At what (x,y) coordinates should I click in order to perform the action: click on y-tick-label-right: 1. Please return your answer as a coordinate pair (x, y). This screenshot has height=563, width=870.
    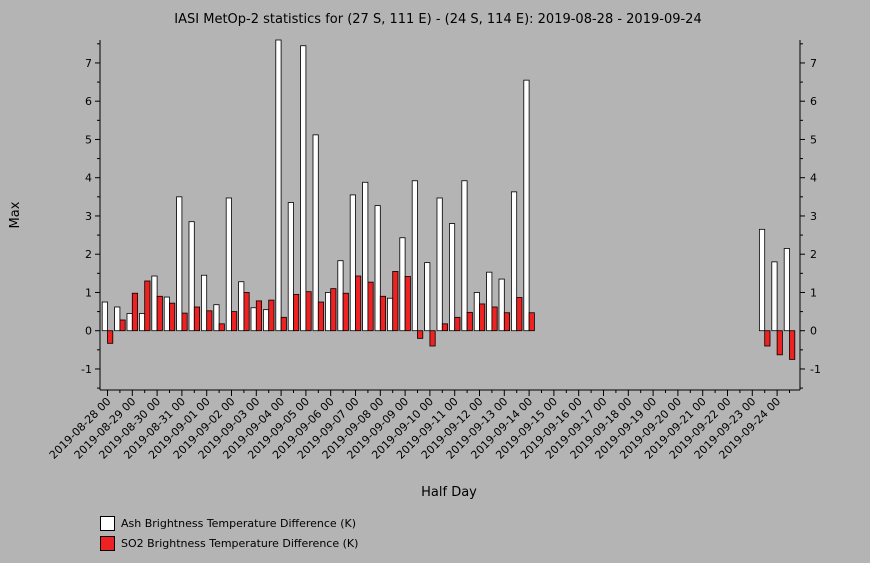
    Looking at the image, I should click on (813, 292).